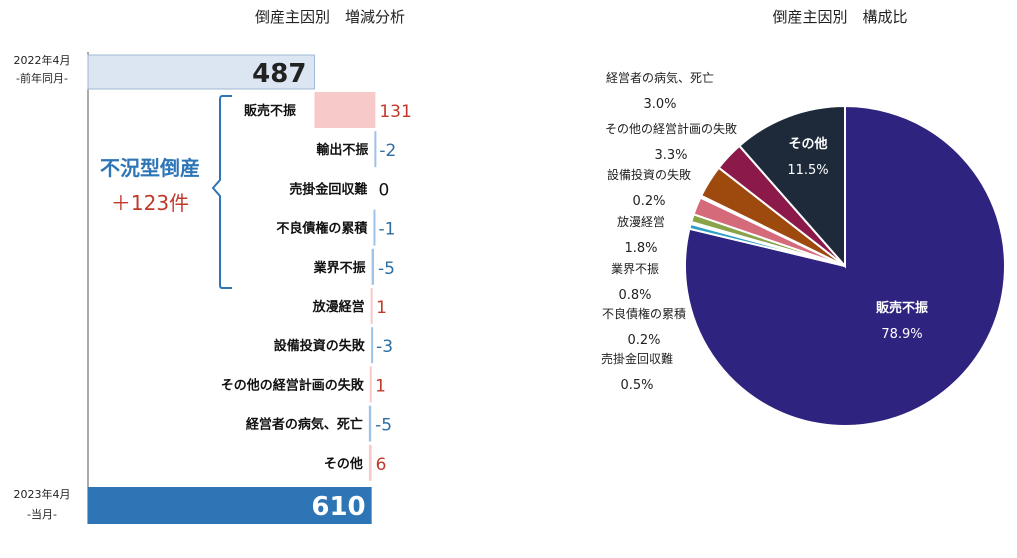 This screenshot has height=558, width=1017. I want to click on pie-value-illness: 3.0%, so click(659, 104).